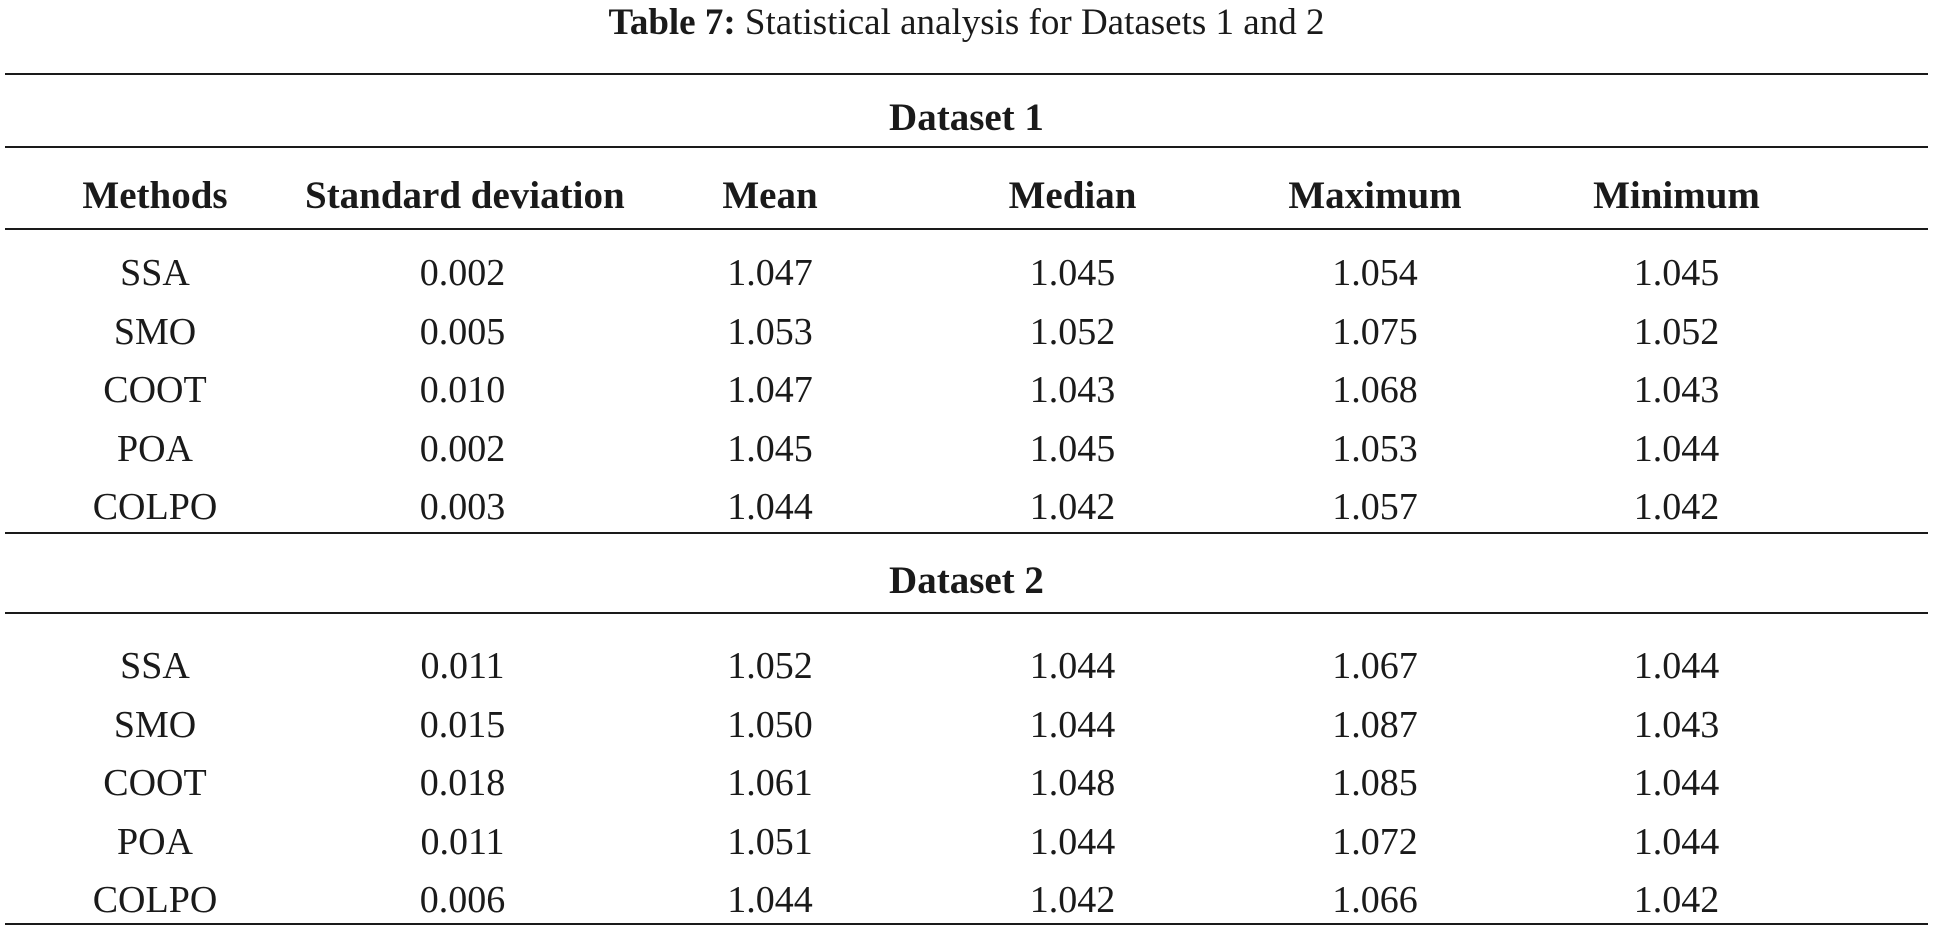  I want to click on cell-mean: 1.061, so click(770, 783).